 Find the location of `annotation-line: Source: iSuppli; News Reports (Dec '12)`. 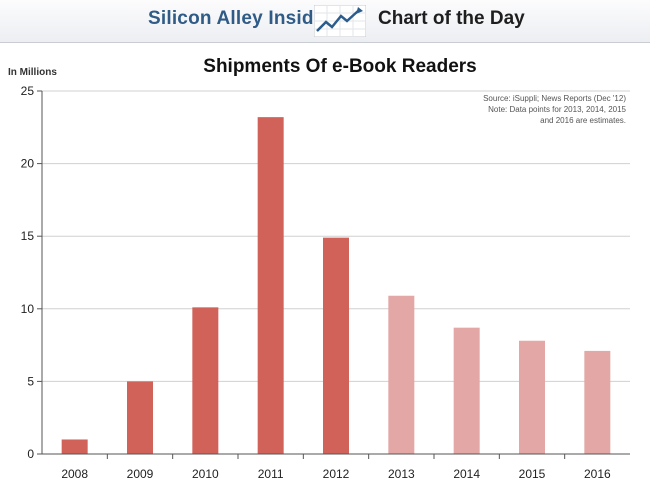

annotation-line: Source: iSuppli; News Reports (Dec '12) is located at coordinates (554, 98).